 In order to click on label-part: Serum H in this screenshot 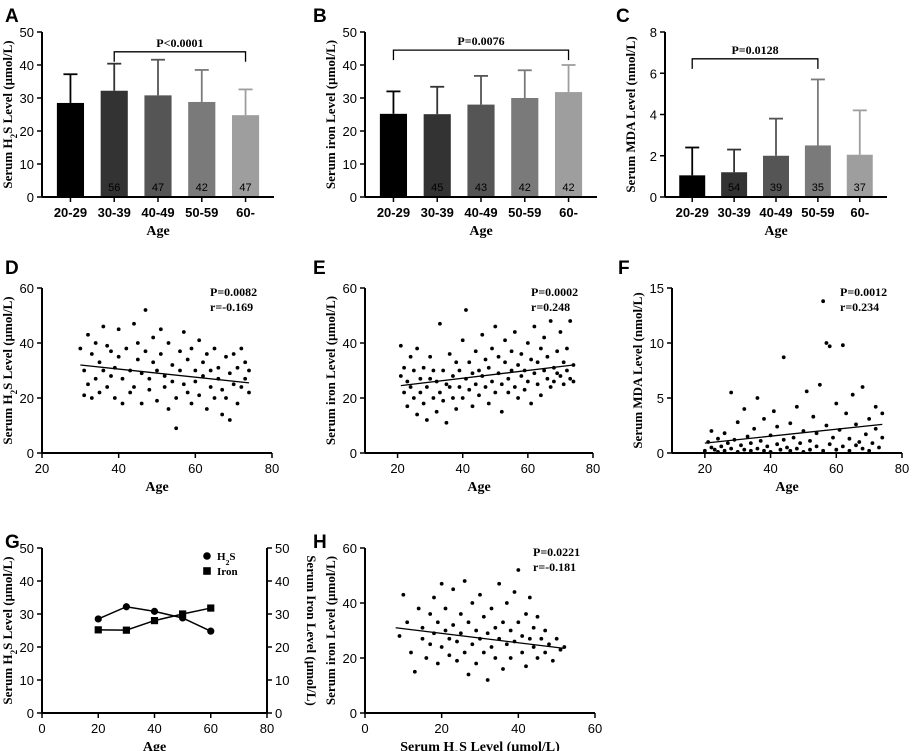, I will do `click(7, 163)`.